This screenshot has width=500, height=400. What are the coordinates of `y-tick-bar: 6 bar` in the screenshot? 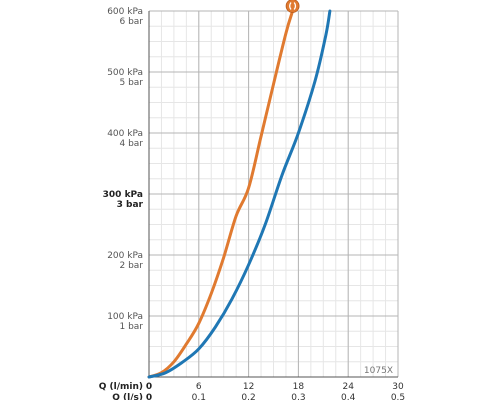 It's located at (131, 22).